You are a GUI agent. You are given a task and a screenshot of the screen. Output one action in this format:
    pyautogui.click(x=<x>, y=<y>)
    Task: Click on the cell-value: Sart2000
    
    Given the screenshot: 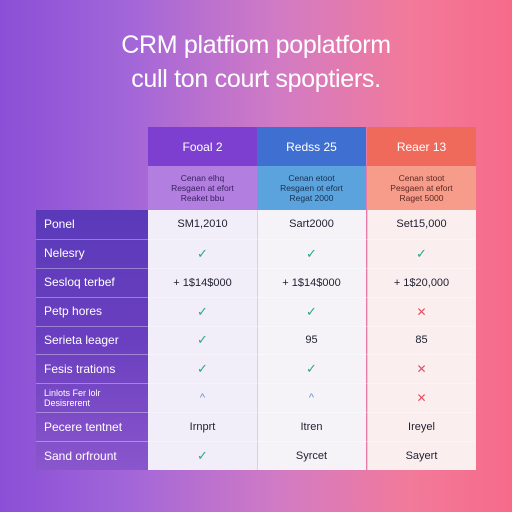 What is the action you would take?
    pyautogui.click(x=311, y=224)
    